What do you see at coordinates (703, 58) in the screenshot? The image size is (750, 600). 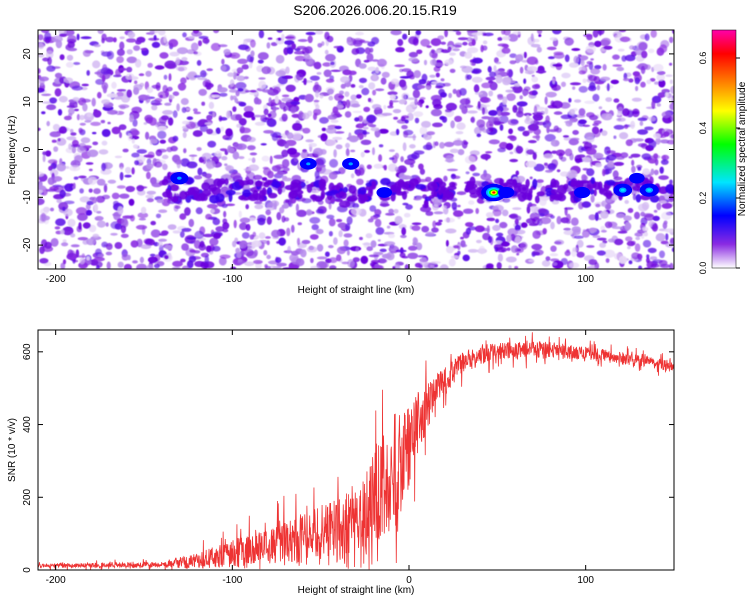 I see `colorbar-tick-label: 0.6` at bounding box center [703, 58].